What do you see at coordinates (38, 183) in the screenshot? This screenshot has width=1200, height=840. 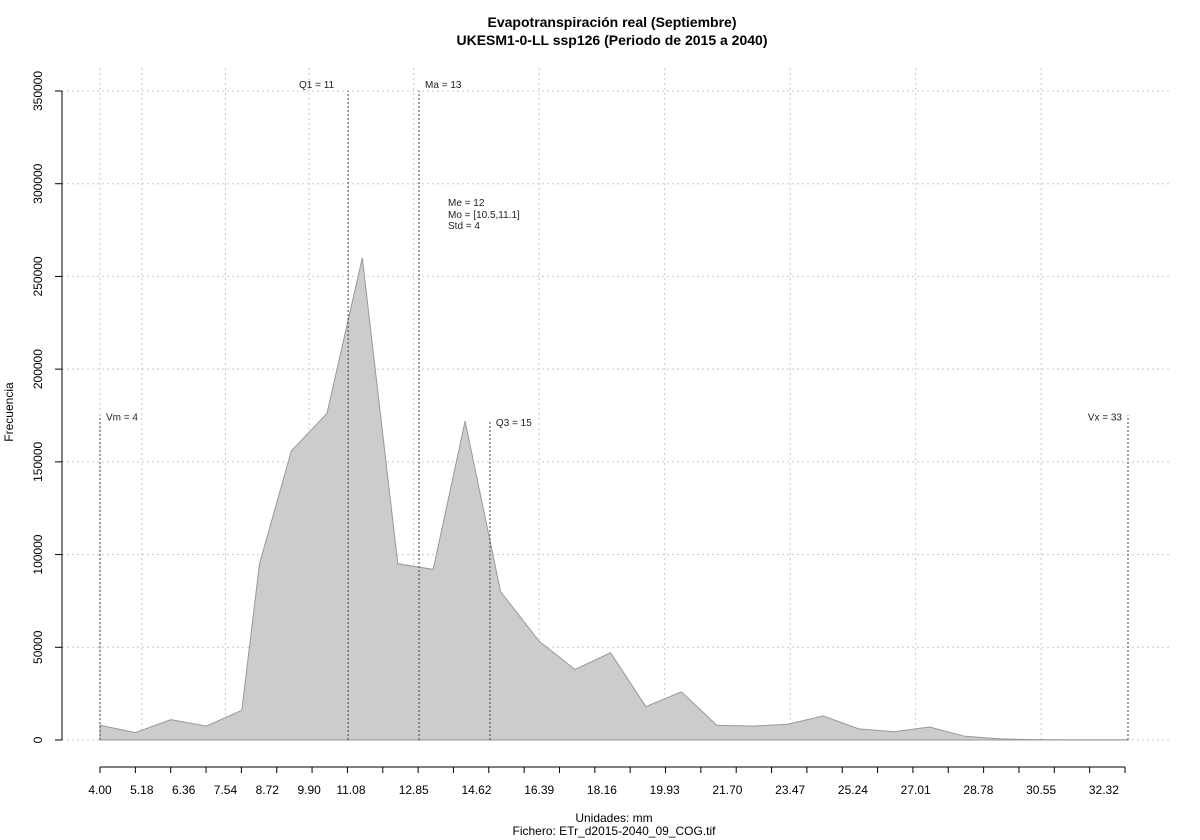 I see `y-tick-label-6: 300000` at bounding box center [38, 183].